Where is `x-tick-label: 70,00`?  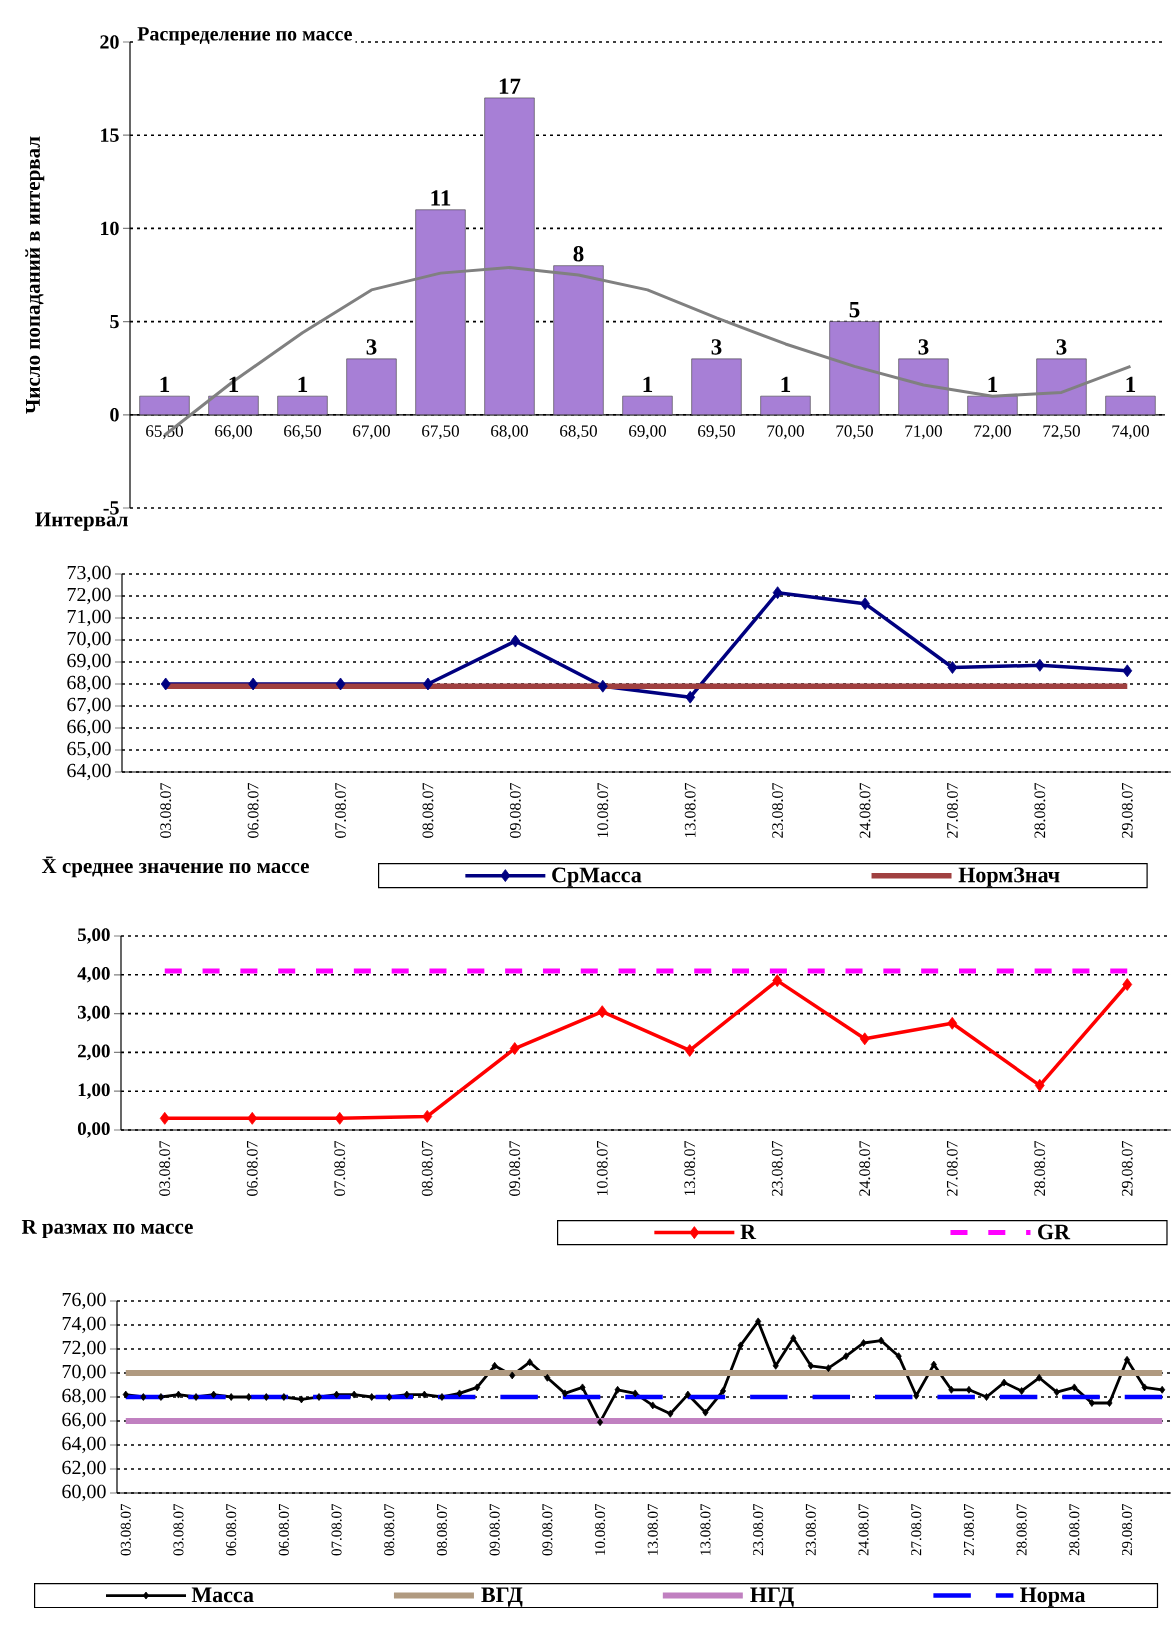 x-tick-label: 70,00 is located at coordinates (785, 432).